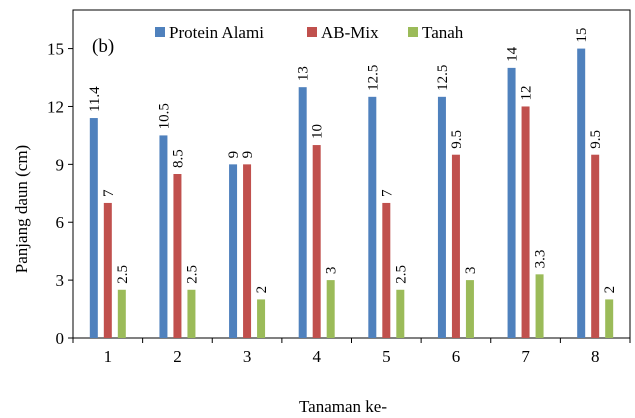 This screenshot has width=635, height=418. What do you see at coordinates (350, 32) in the screenshot?
I see `legend-label: AB-Mix` at bounding box center [350, 32].